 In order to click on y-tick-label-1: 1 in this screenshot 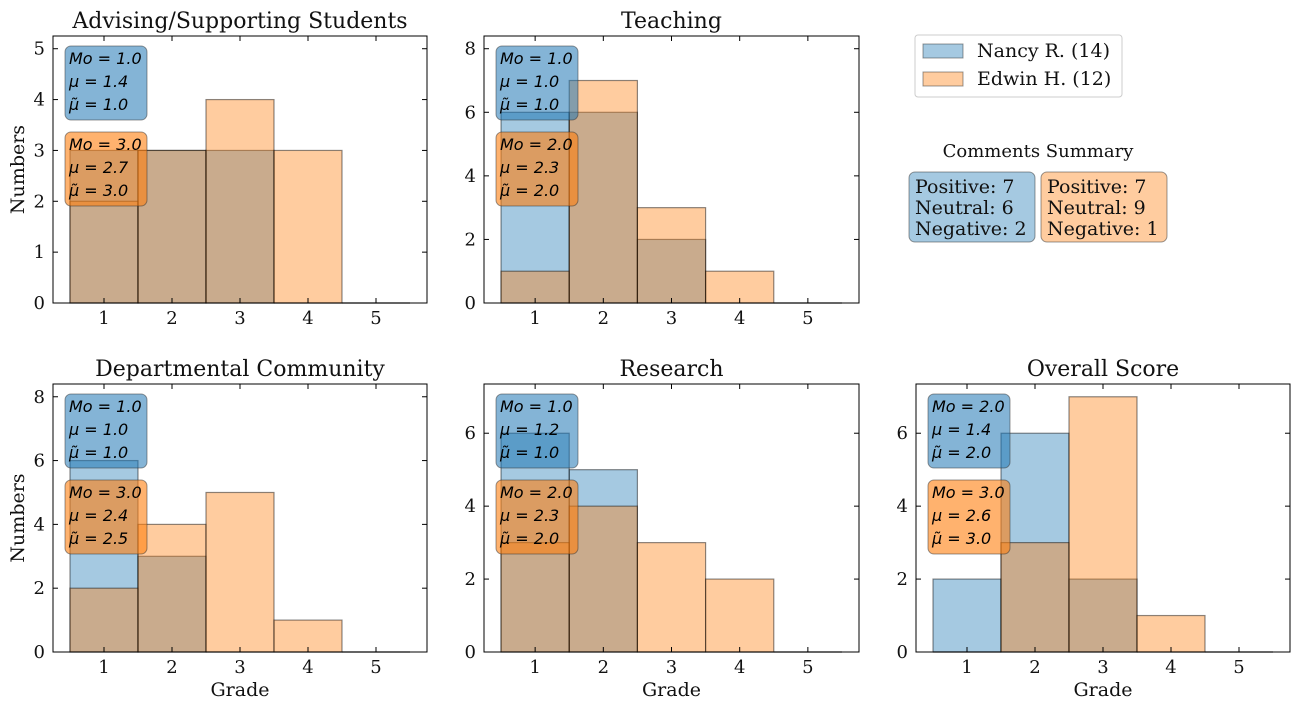, I will do `click(39, 252)`.